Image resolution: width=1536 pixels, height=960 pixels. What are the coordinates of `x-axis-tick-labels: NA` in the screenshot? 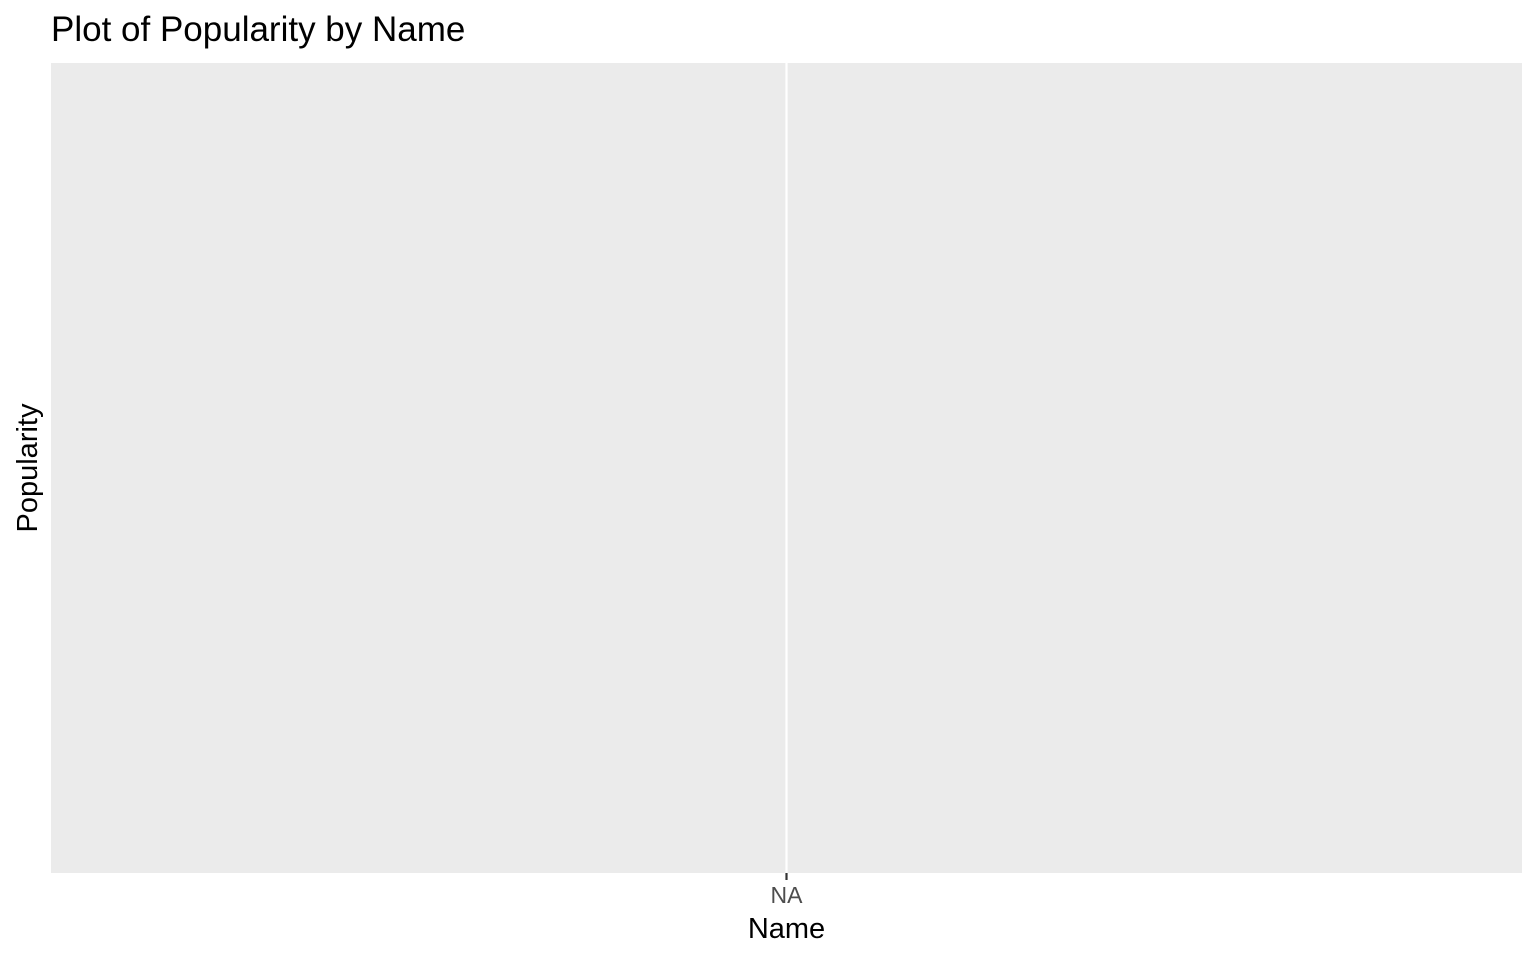 It's located at (787, 895).